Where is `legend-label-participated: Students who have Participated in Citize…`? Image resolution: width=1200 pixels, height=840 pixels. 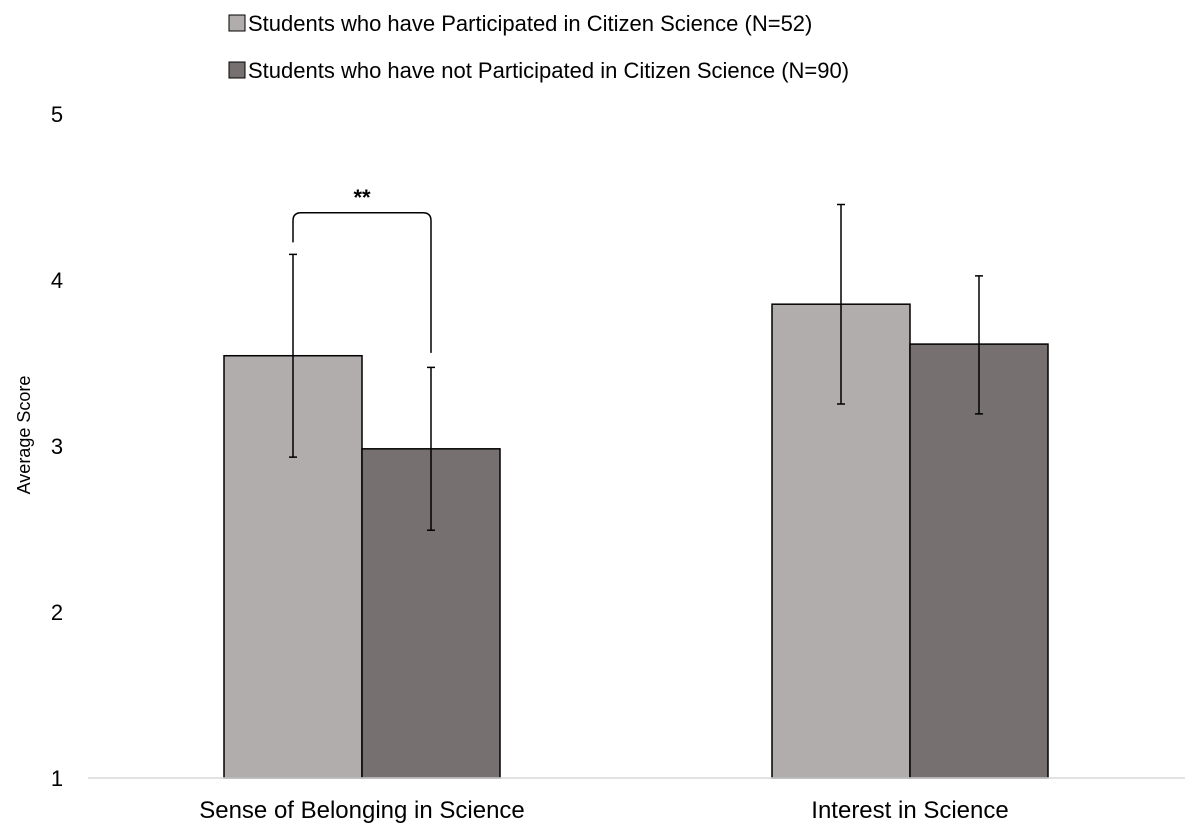 legend-label-participated: Students who have Participated in Citize… is located at coordinates (530, 23).